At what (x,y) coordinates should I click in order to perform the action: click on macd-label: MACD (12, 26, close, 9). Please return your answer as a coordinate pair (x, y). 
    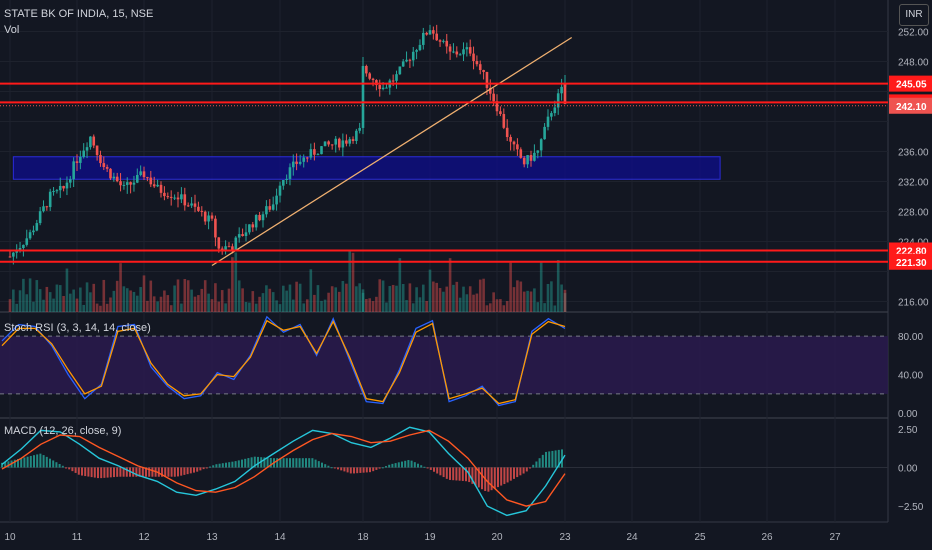
    Looking at the image, I should click on (63, 431).